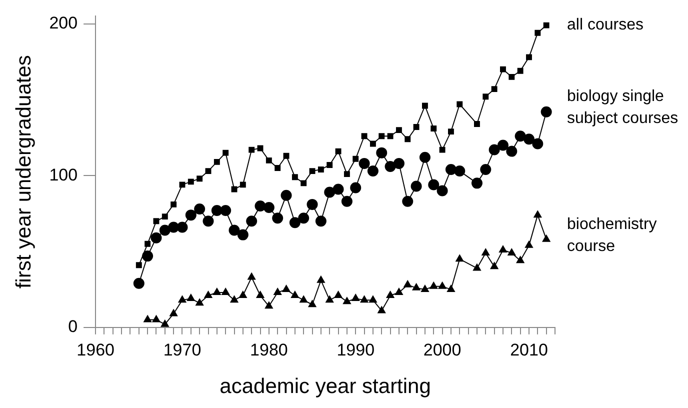 The image size is (688, 408). What do you see at coordinates (442, 350) in the screenshot?
I see `x-tick-label: 2000` at bounding box center [442, 350].